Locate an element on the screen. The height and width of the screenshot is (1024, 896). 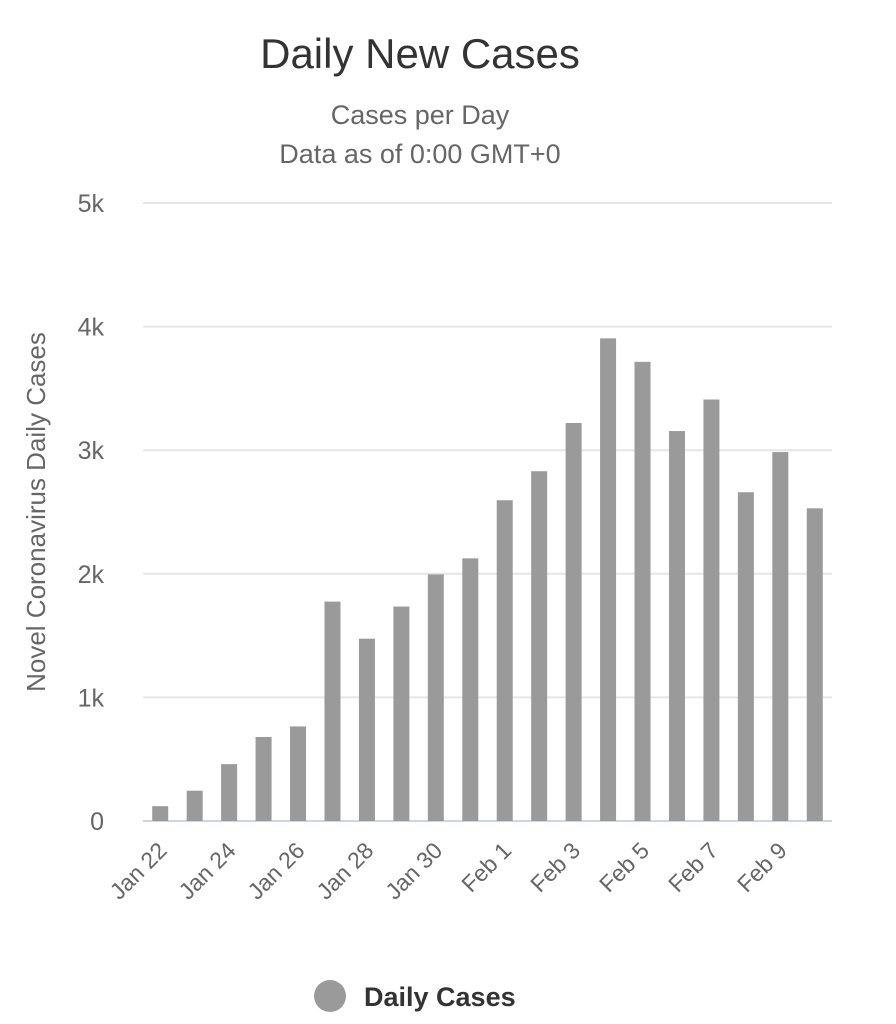
x-tick-label: Feb 5 is located at coordinates (624, 867).